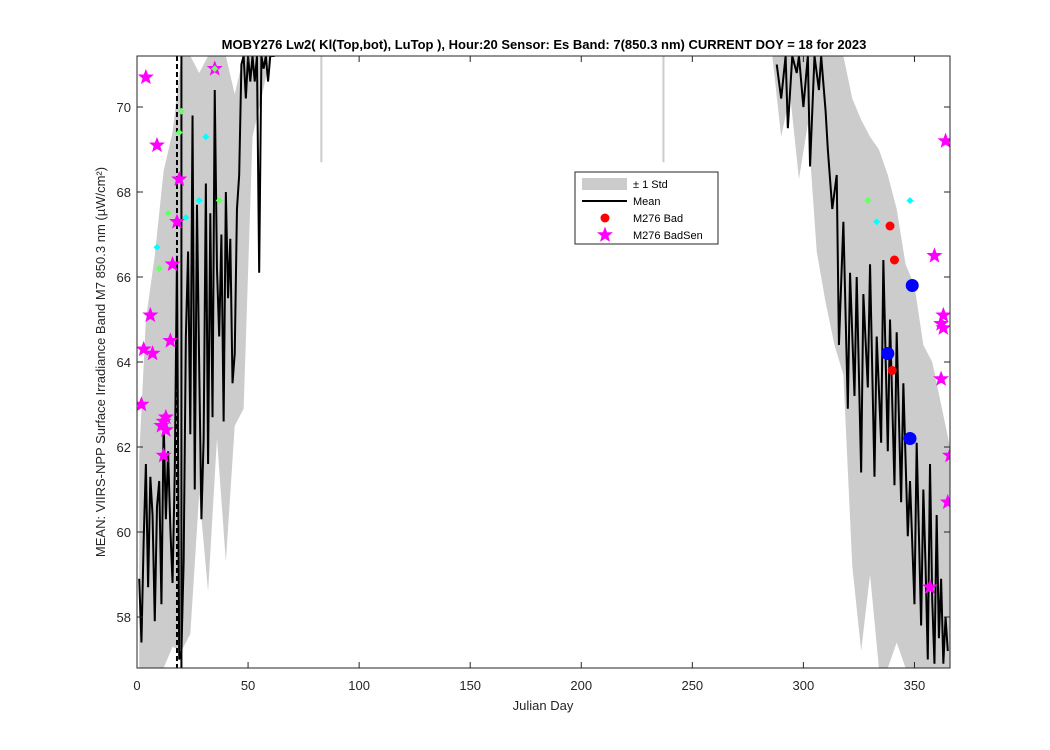 Image resolution: width=1050 pixels, height=750 pixels. I want to click on y-tick-label: 62, so click(124, 447).